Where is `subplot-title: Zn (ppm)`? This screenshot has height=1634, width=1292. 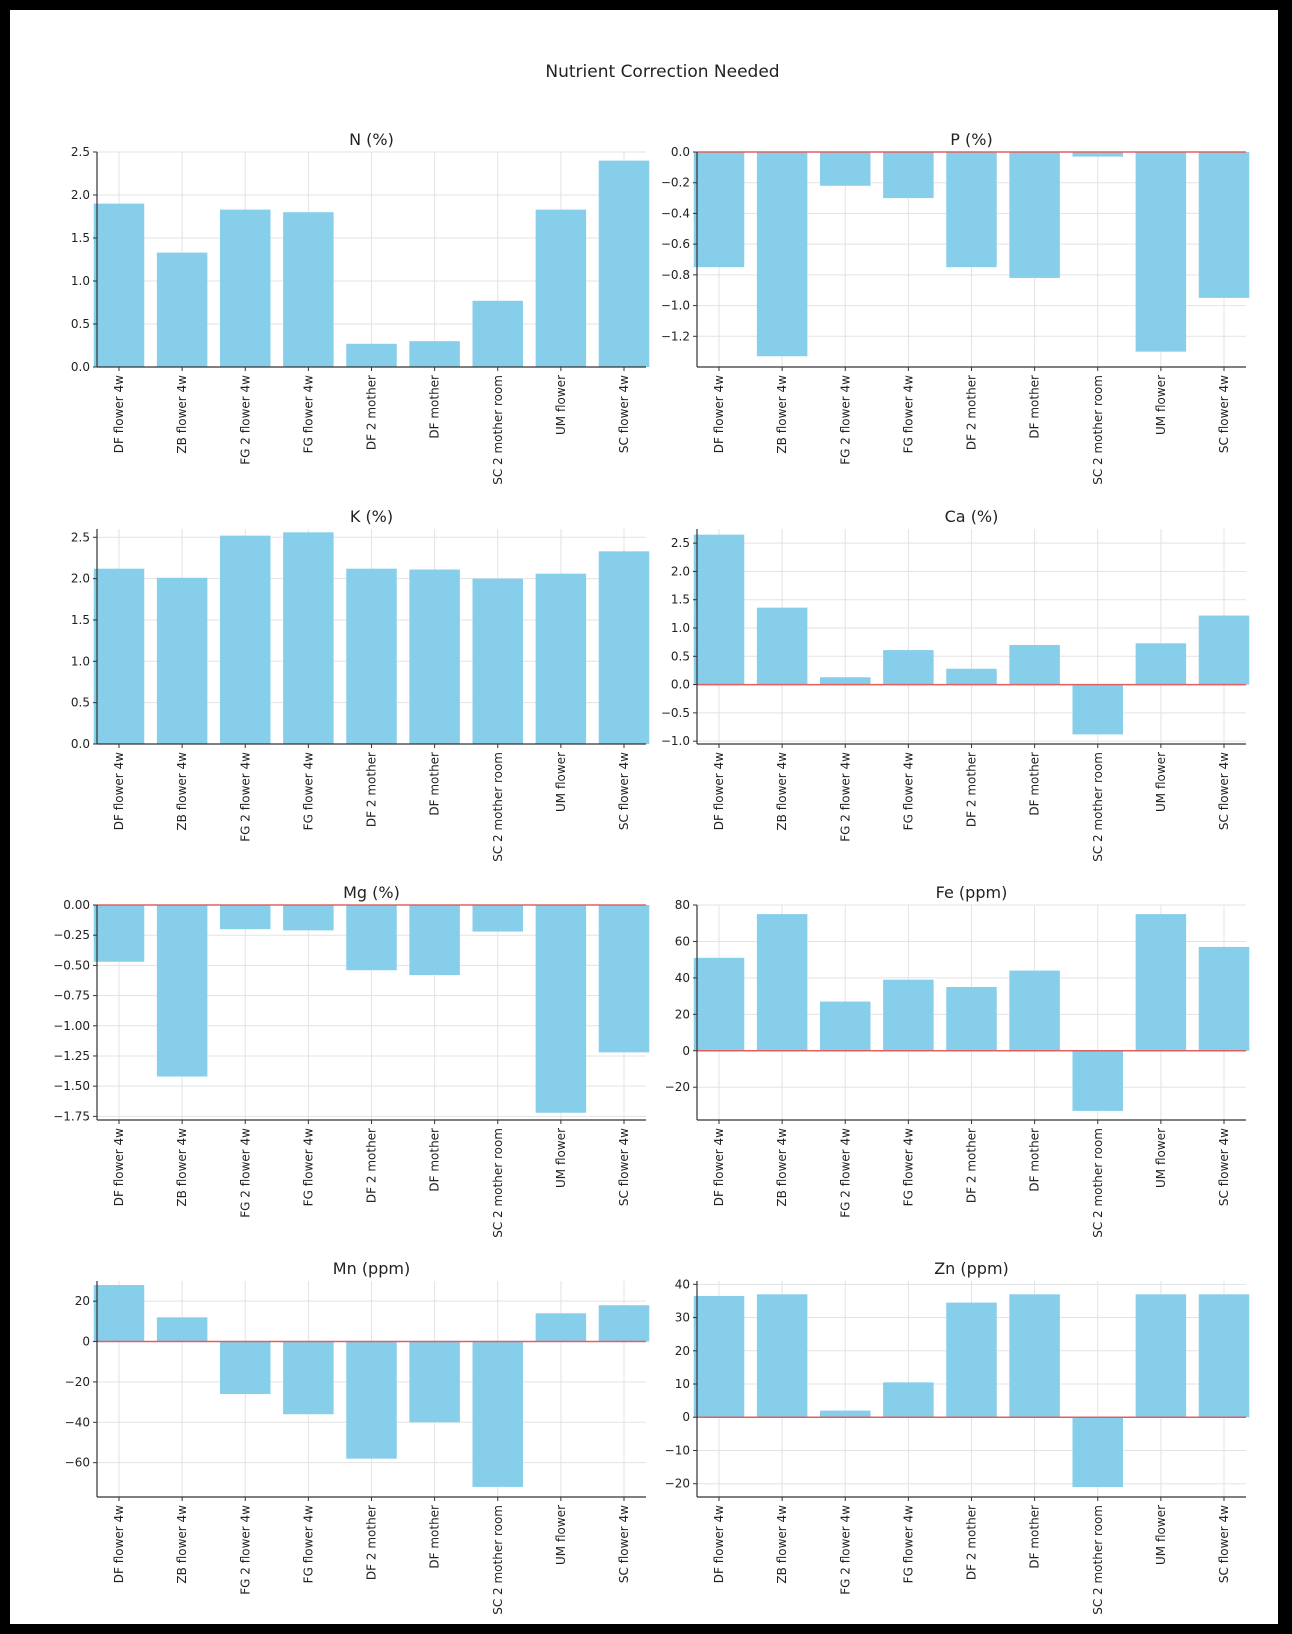
subplot-title: Zn (ppm) is located at coordinates (971, 1268).